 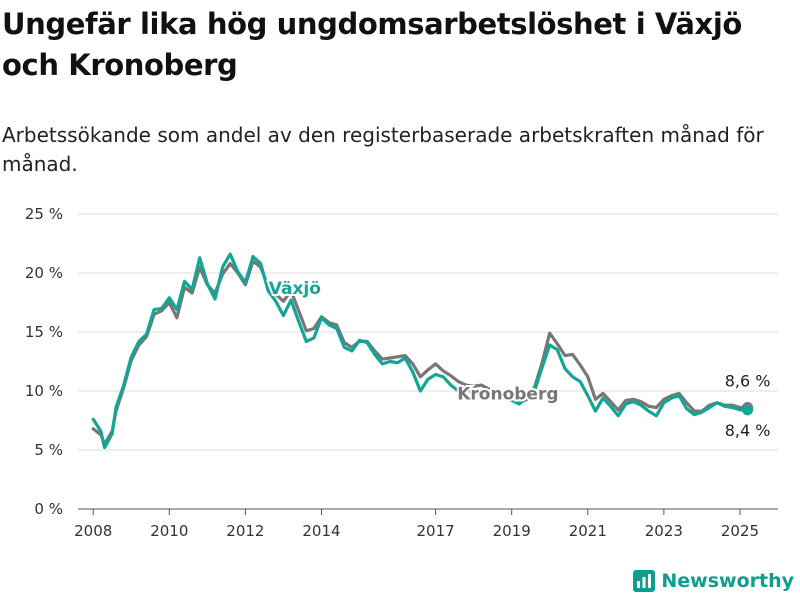 What do you see at coordinates (507, 394) in the screenshot?
I see `series-label-kronoberg: Kronoberg` at bounding box center [507, 394].